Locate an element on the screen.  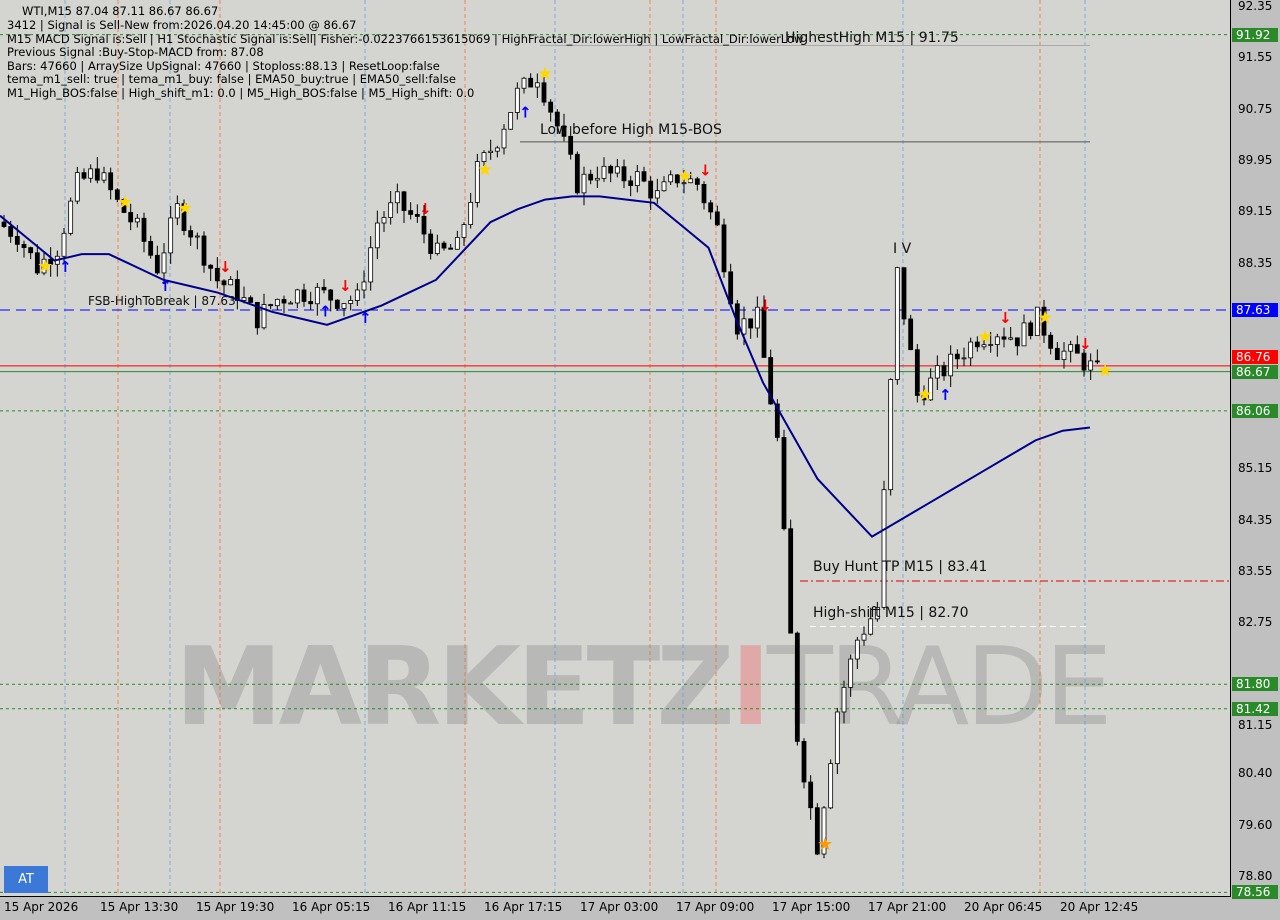
chart-annotation: High-shift M15 | 82.70 is located at coordinates (891, 612).